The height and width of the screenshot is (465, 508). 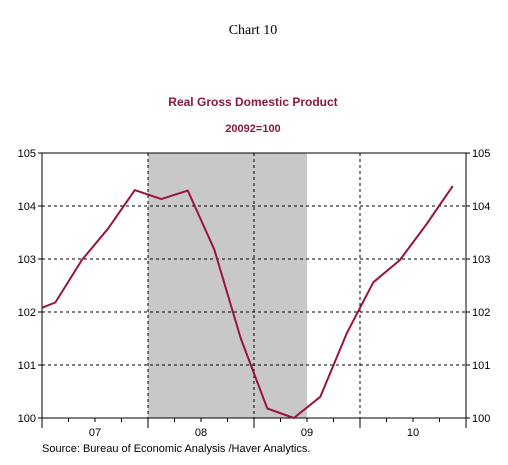 What do you see at coordinates (481, 207) in the screenshot?
I see `y-tick-label-right: 104` at bounding box center [481, 207].